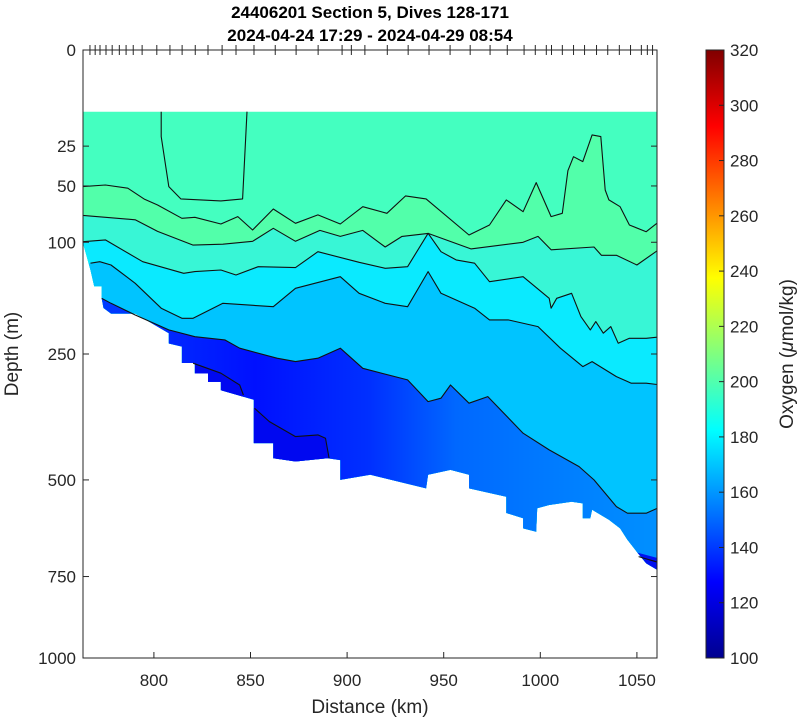 Image resolution: width=800 pixels, height=726 pixels. I want to click on colorbar-tick-label: 200, so click(744, 382).